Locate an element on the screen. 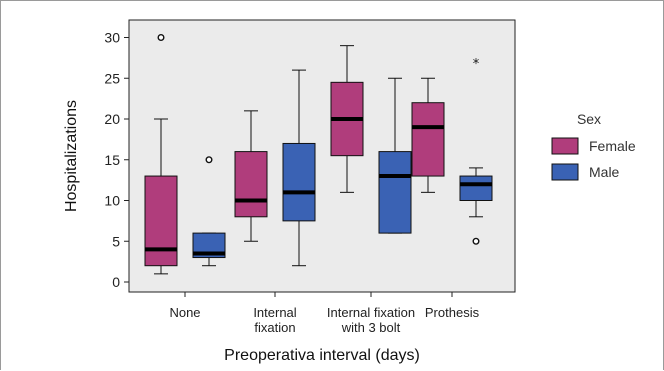 The image size is (664, 371). legend-title: Sex is located at coordinates (589, 119).